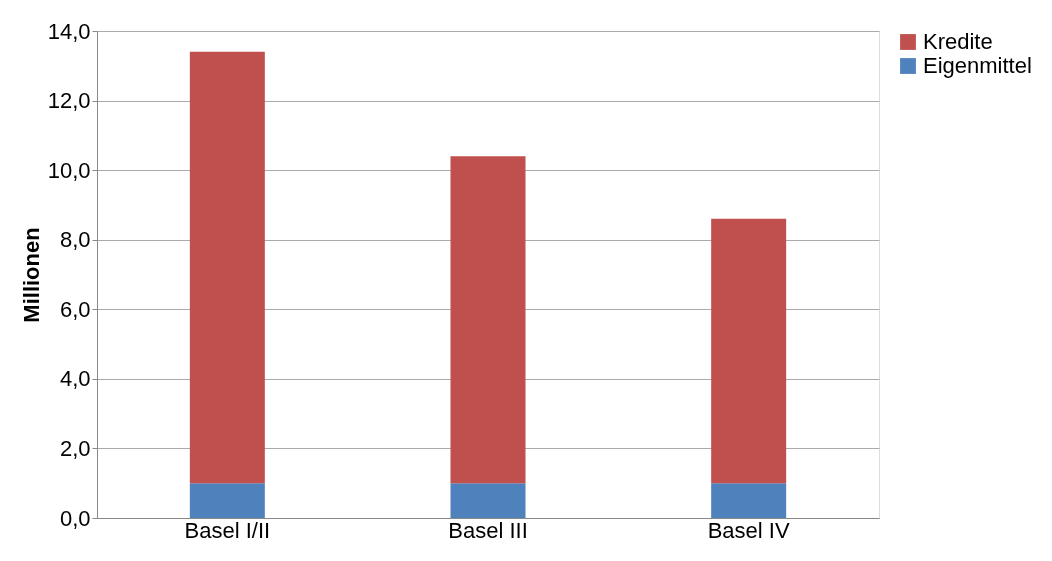  I want to click on y-tick-label: 14,0, so click(69, 31).